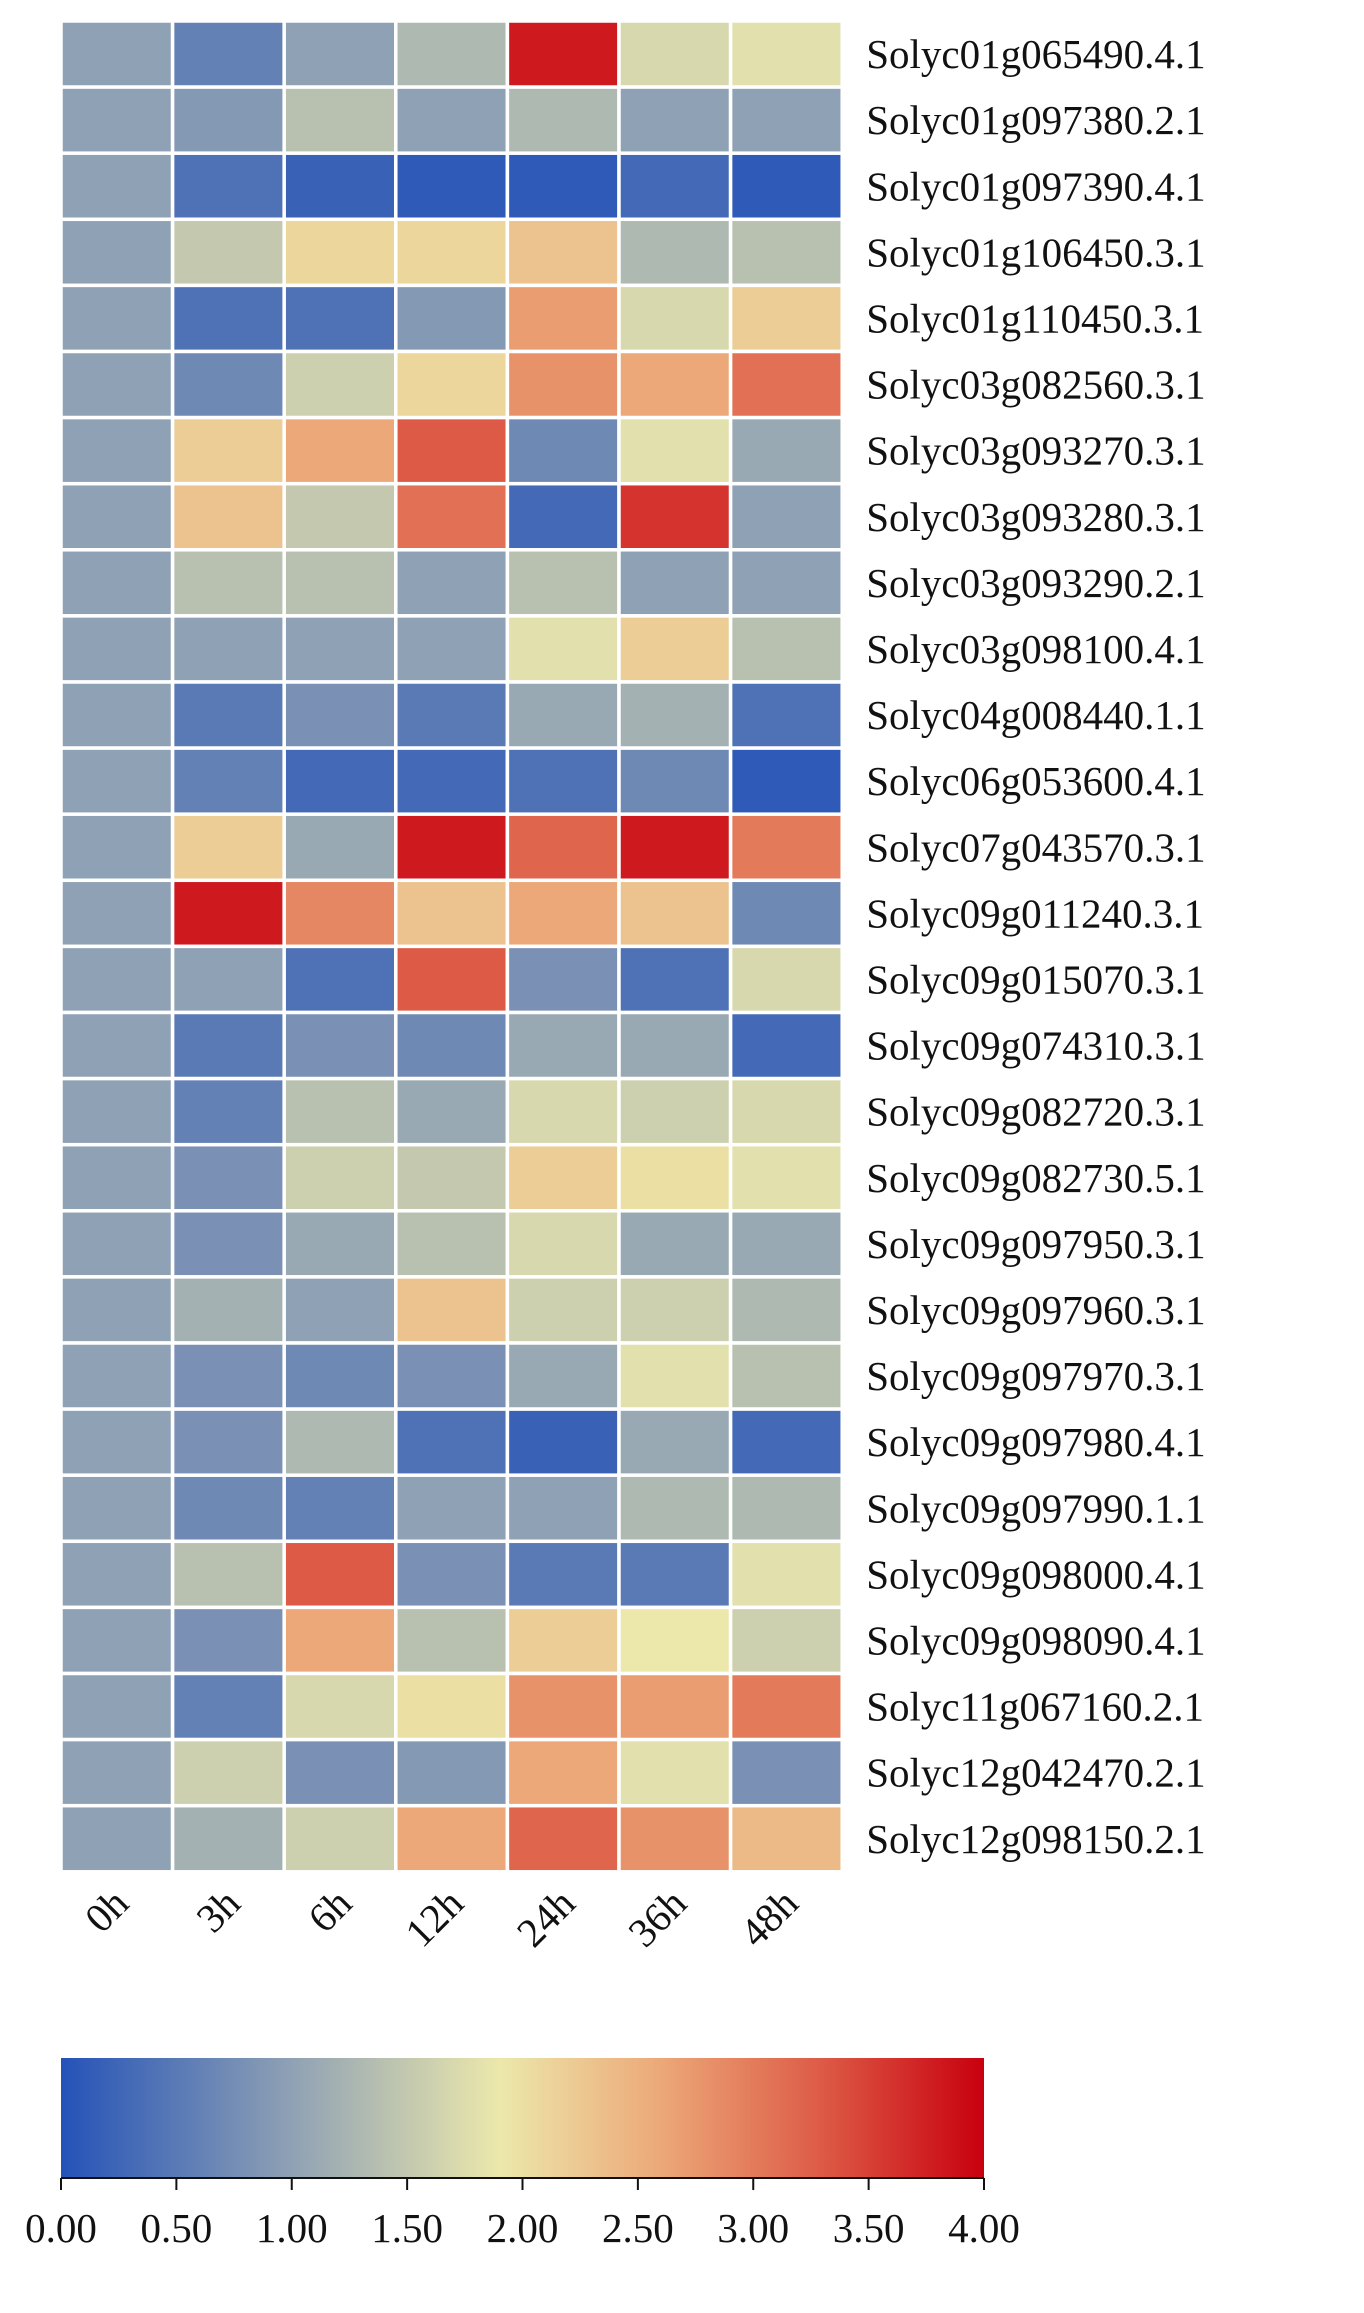  I want to click on heatmap-cell-r23-c4, so click(563, 1574).